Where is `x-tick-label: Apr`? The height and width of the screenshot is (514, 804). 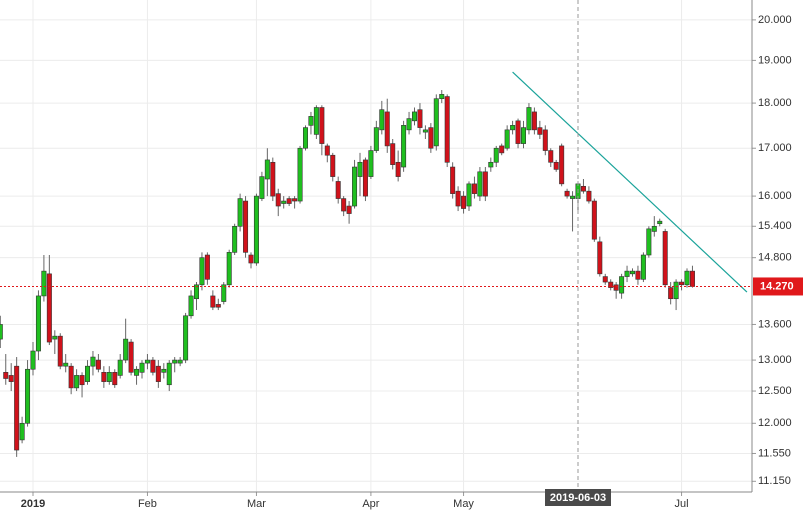
x-tick-label: Apr is located at coordinates (370, 504).